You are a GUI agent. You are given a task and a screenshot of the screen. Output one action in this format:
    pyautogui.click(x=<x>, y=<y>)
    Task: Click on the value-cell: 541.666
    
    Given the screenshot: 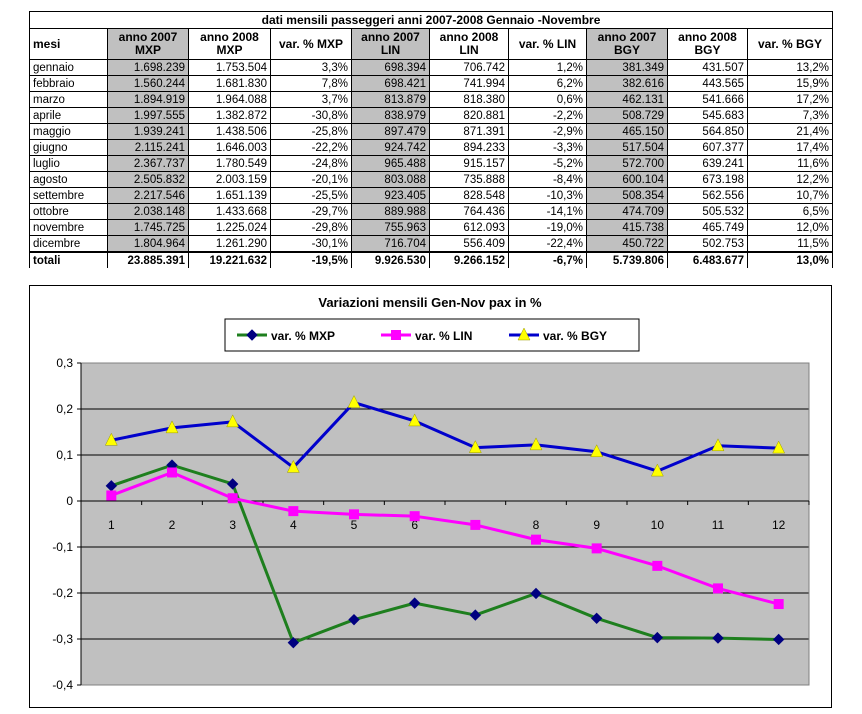 What is the action you would take?
    pyautogui.click(x=707, y=99)
    